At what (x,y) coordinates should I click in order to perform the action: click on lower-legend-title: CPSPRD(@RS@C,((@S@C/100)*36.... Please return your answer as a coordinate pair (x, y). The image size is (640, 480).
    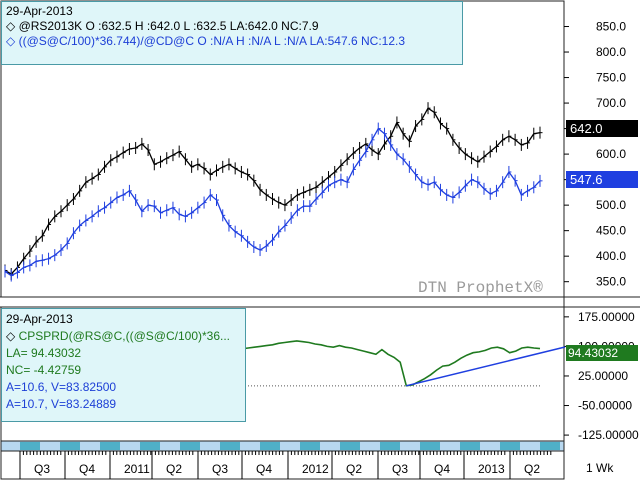
    Looking at the image, I should click on (124, 336).